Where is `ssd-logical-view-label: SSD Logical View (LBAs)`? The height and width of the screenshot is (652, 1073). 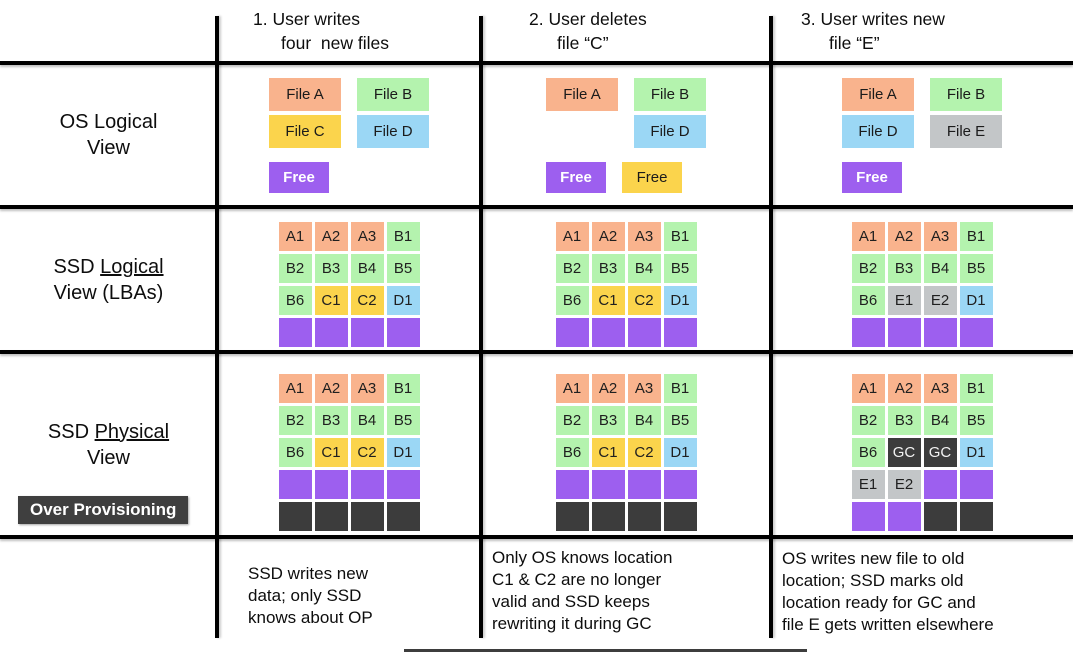 ssd-logical-view-label: SSD Logical View (LBAs) is located at coordinates (108, 279).